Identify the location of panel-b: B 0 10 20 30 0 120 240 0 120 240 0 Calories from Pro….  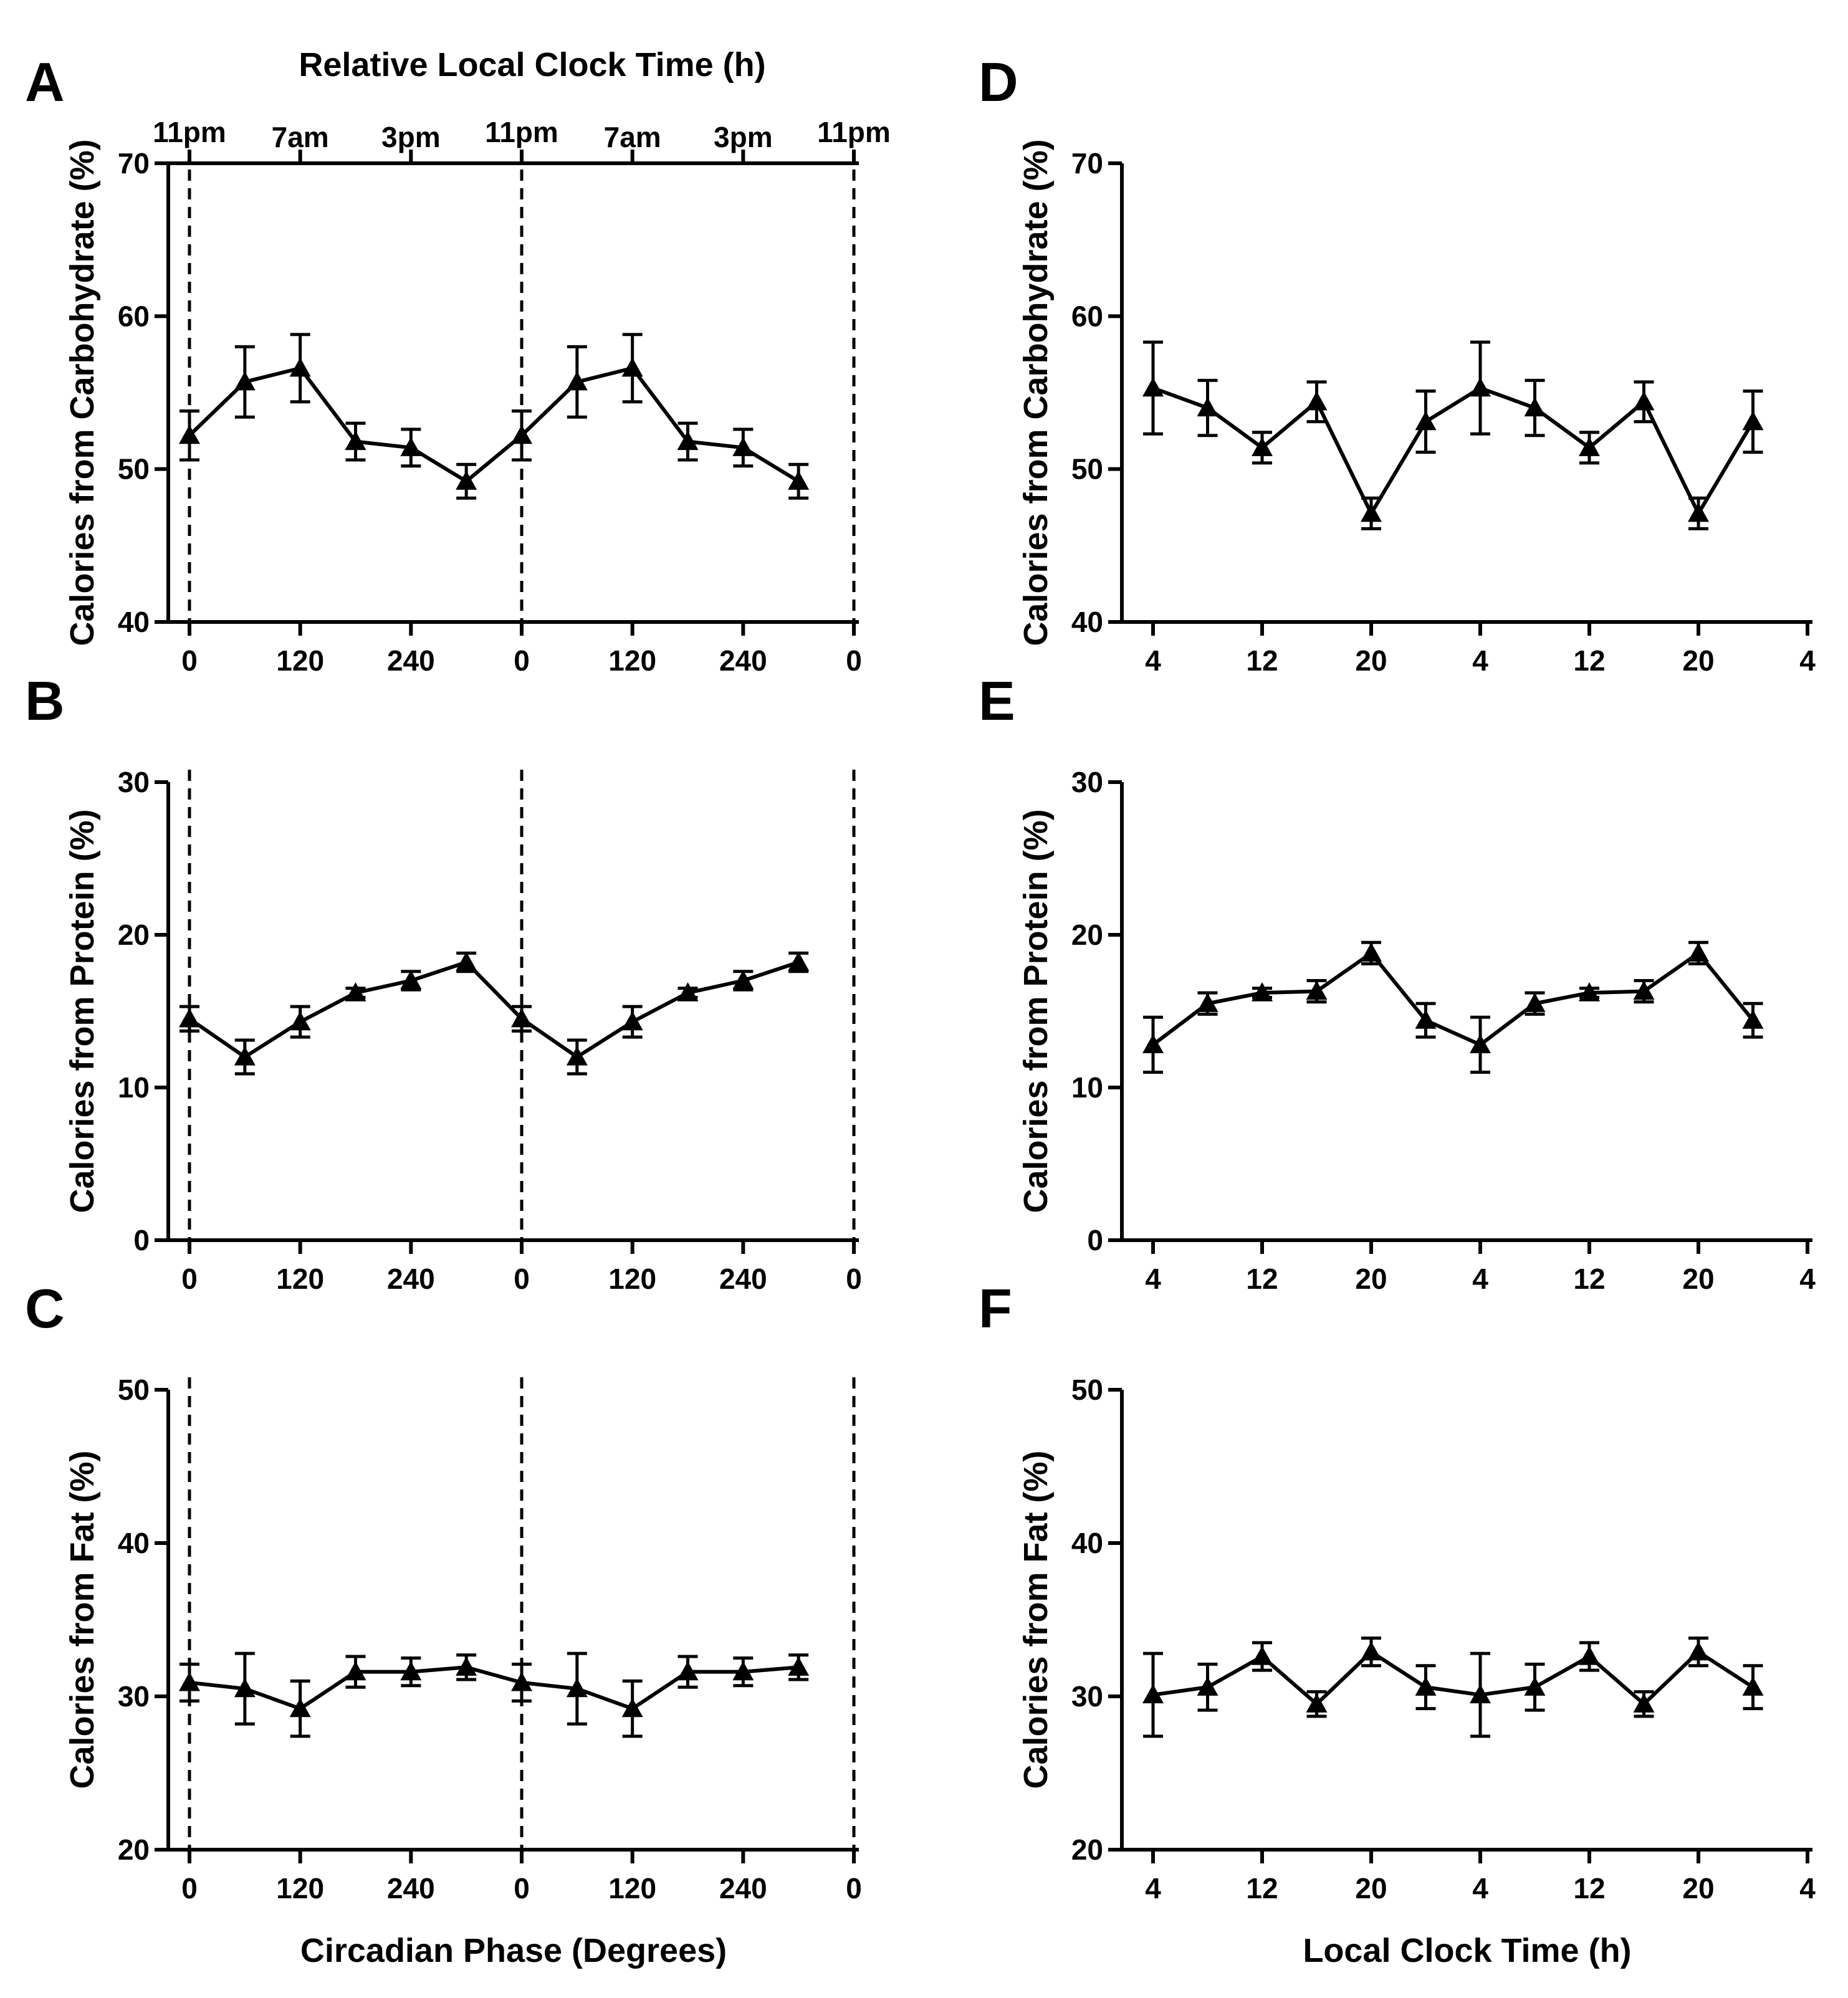
(443, 982).